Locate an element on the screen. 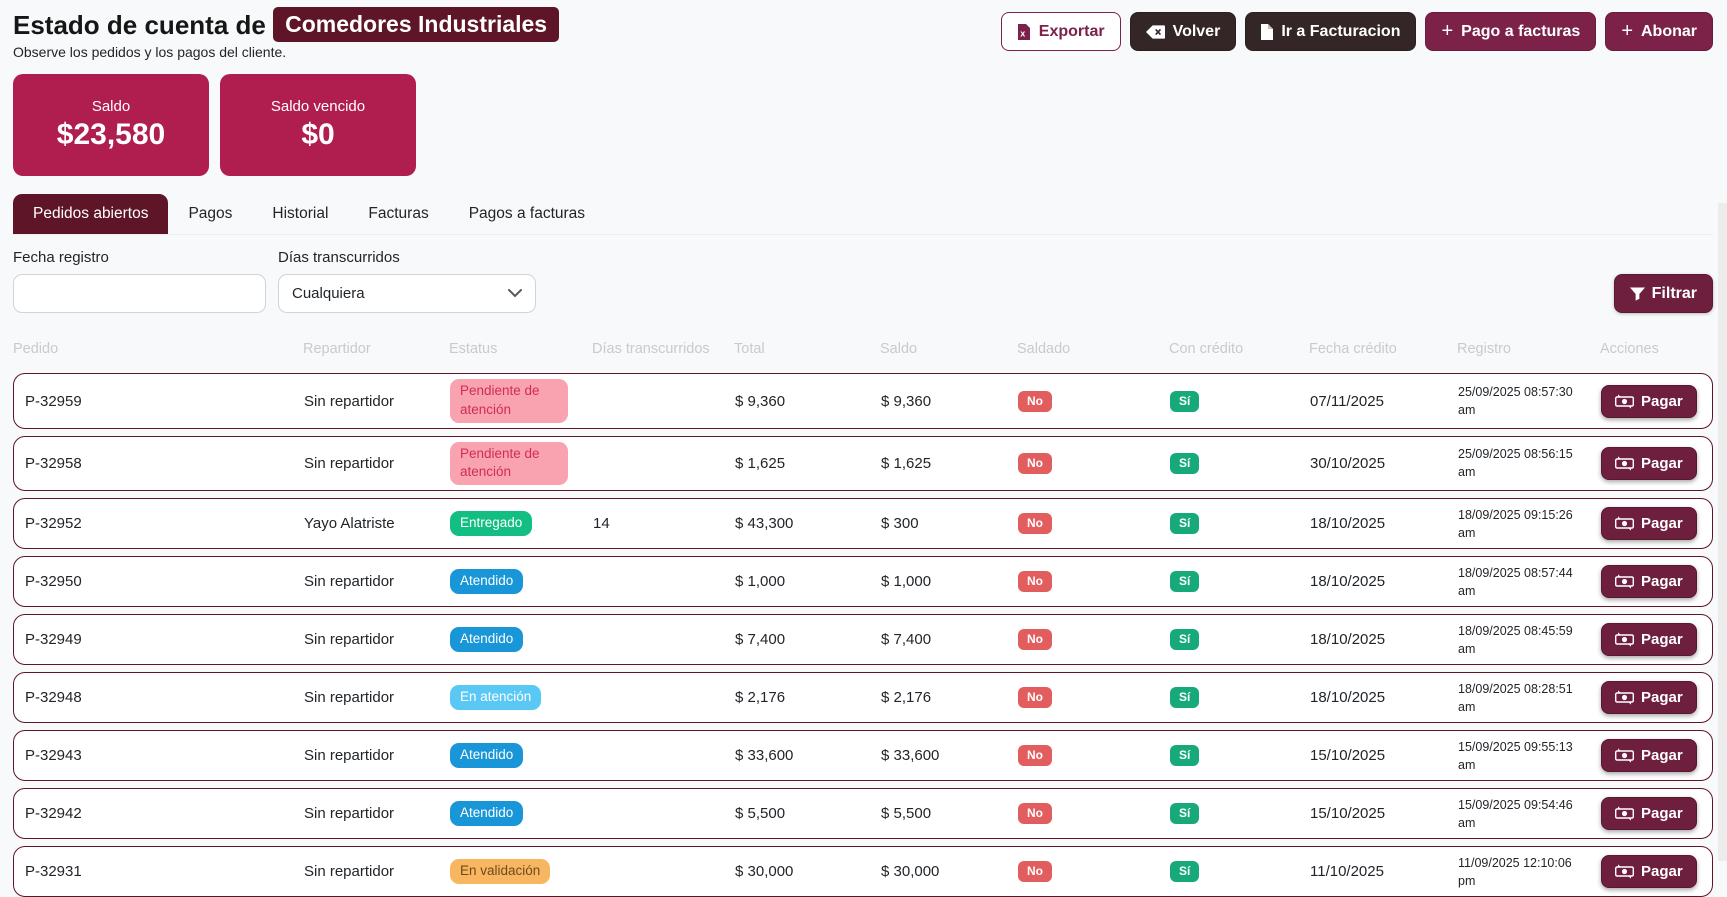 The width and height of the screenshot is (1727, 897). credito-badge: Sí is located at coordinates (1185, 756).